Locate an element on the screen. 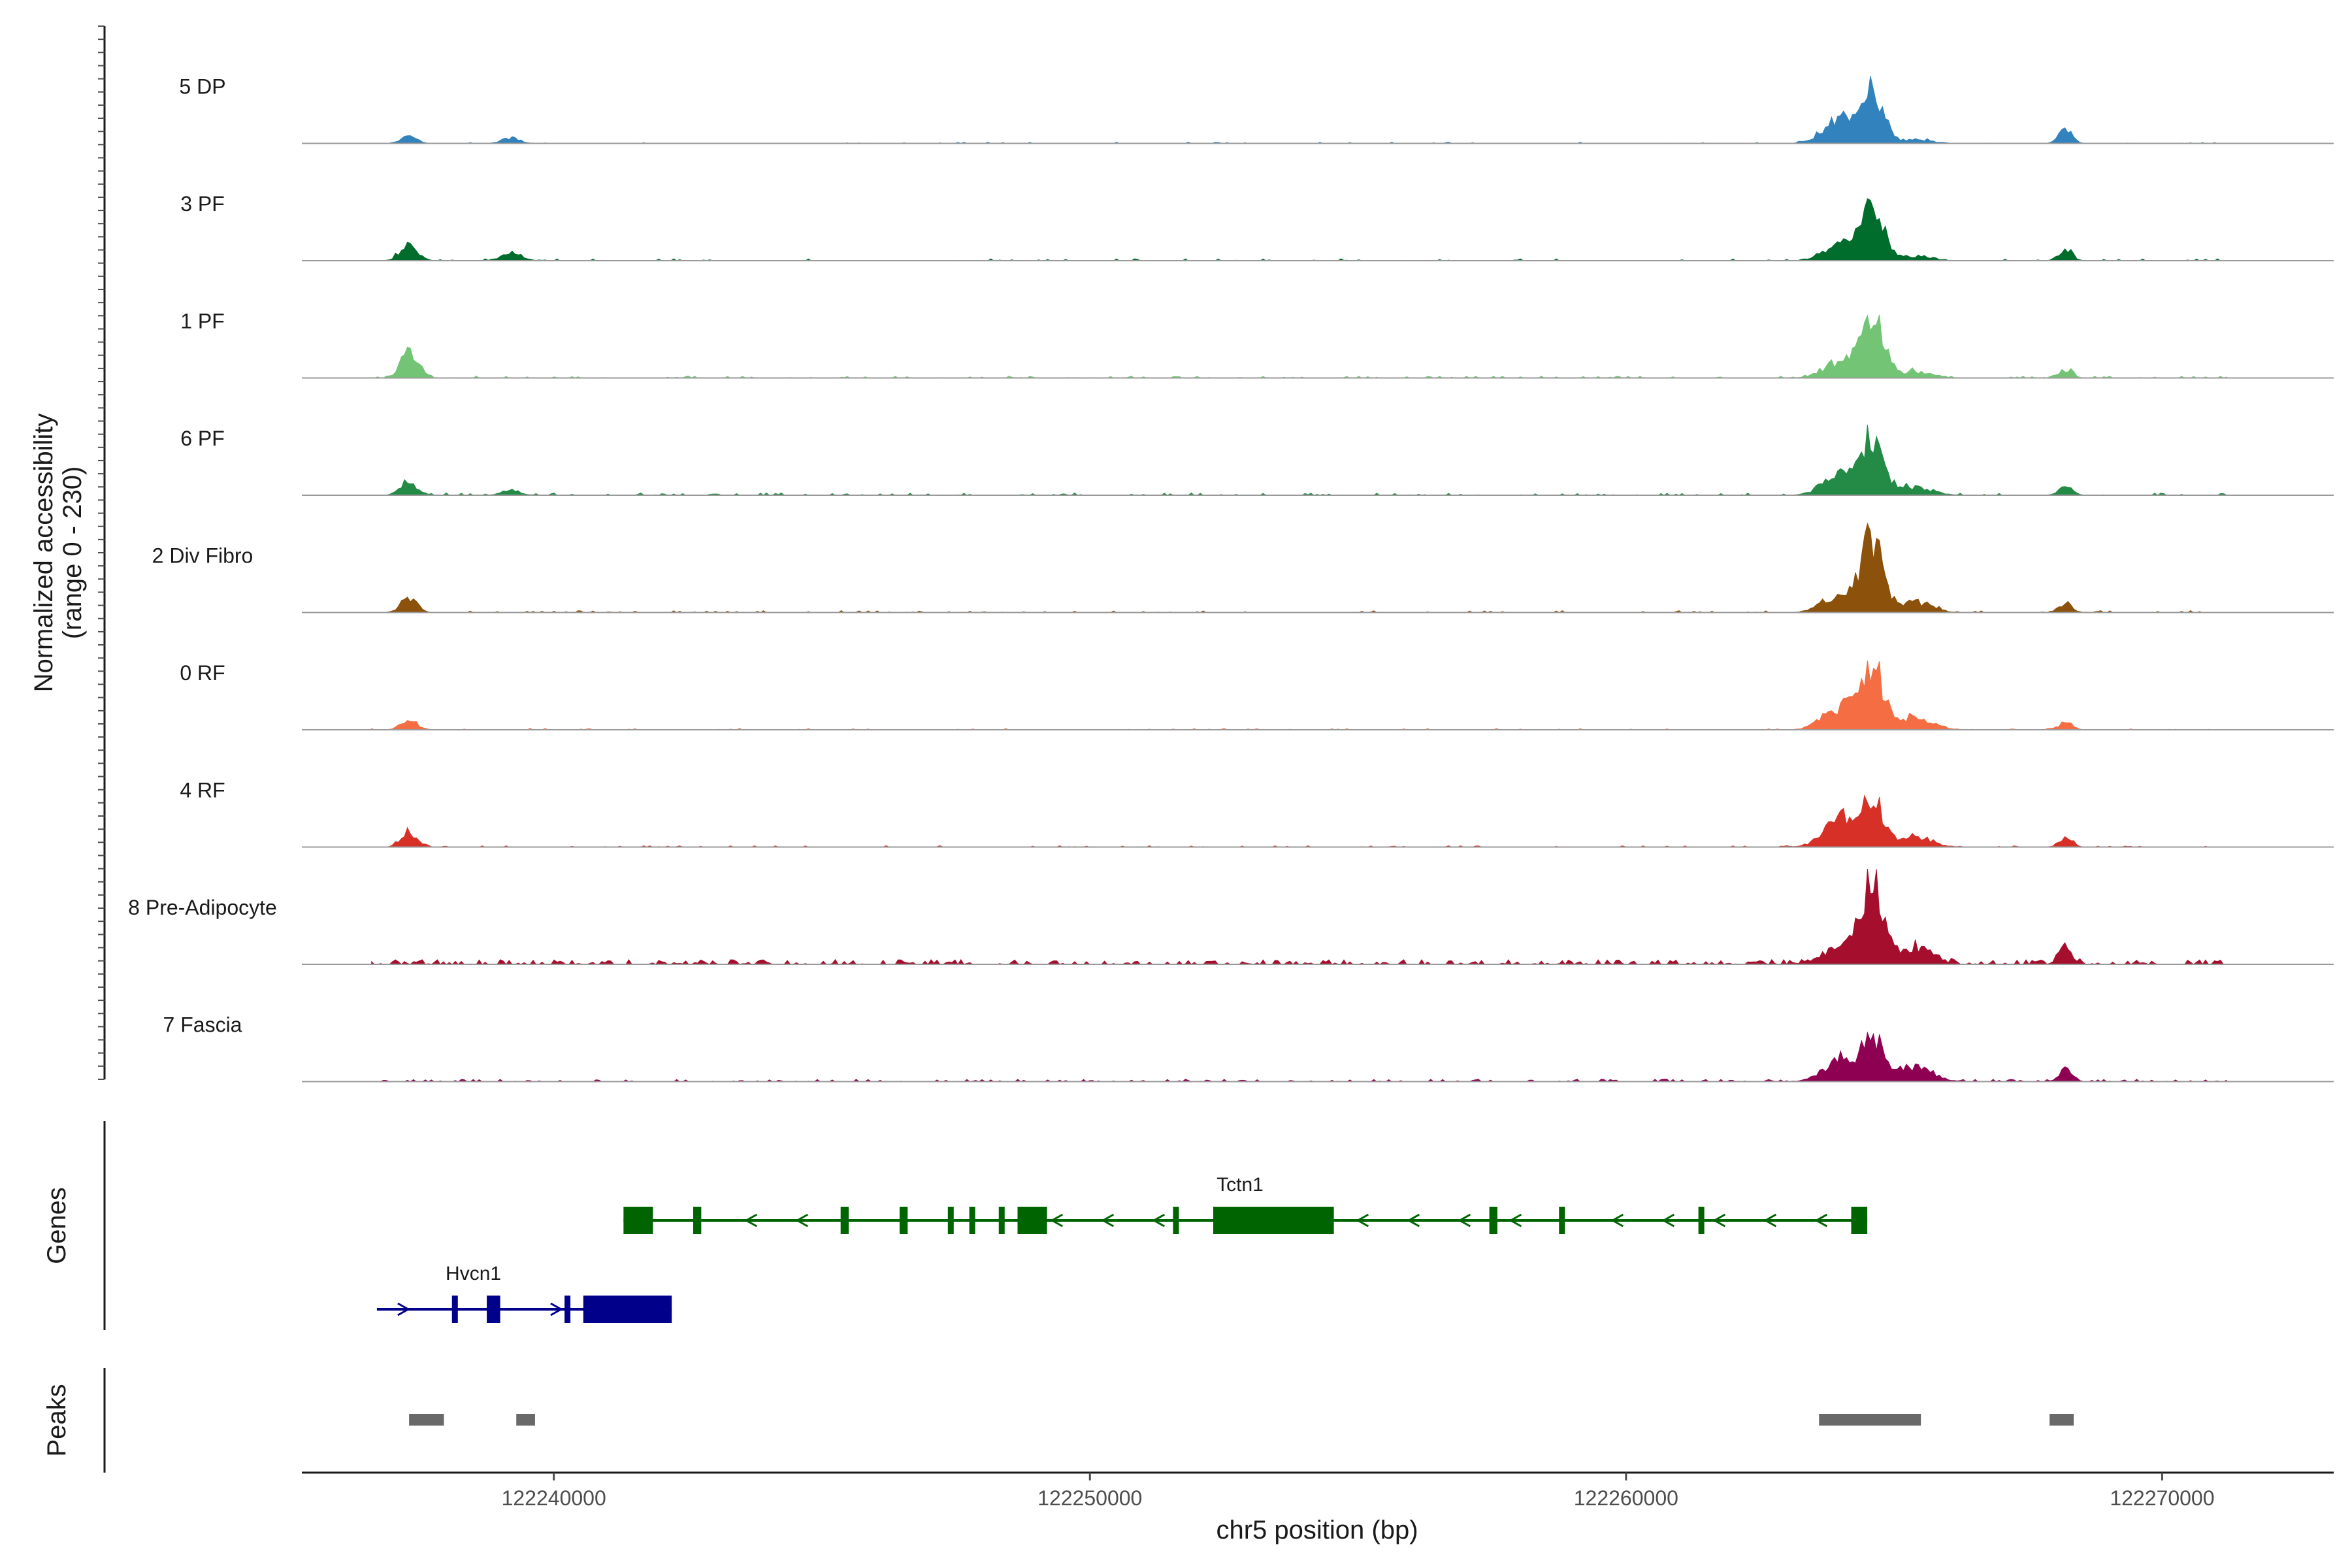 The width and height of the screenshot is (2352, 1568). track-0-rf: 0 RF is located at coordinates (1257, 695).